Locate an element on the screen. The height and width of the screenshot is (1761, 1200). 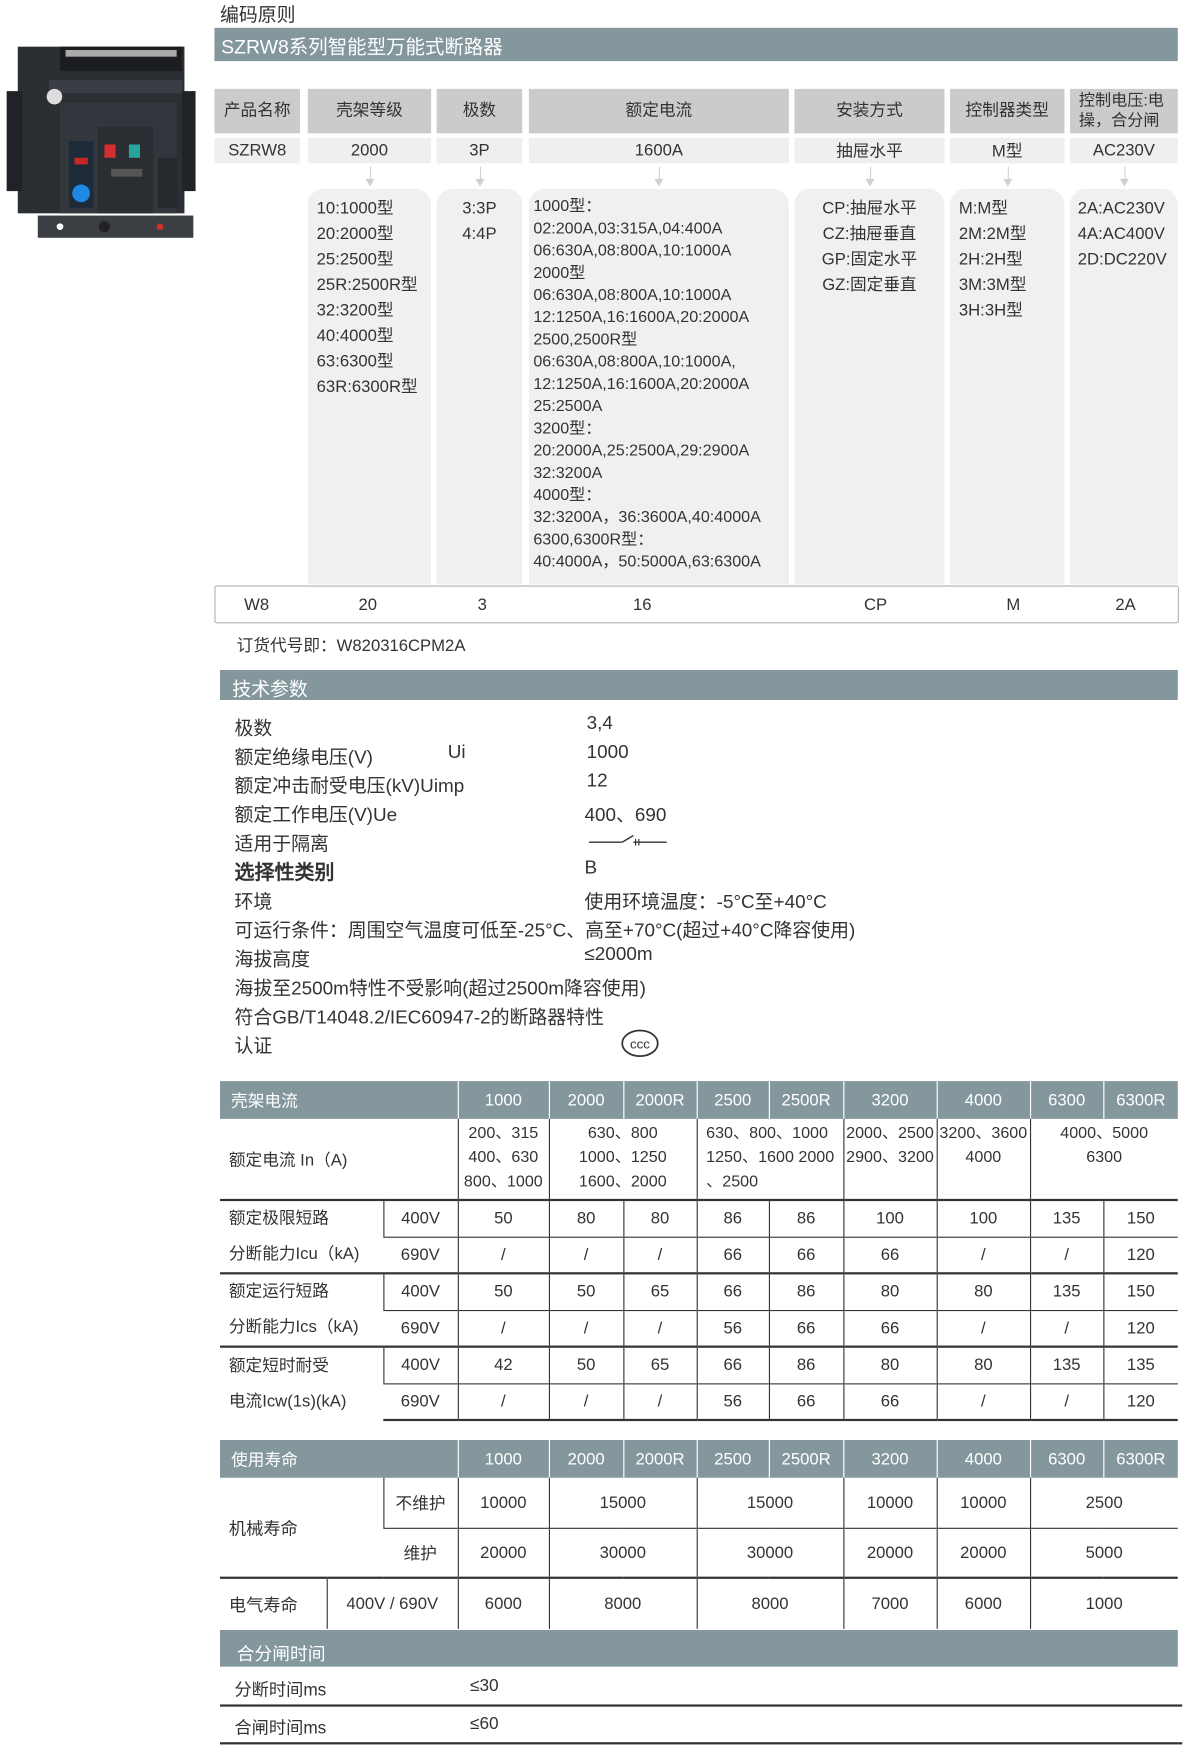
param-label: 额定冲击耐受电压(kV)Uimp is located at coordinates (349, 786).